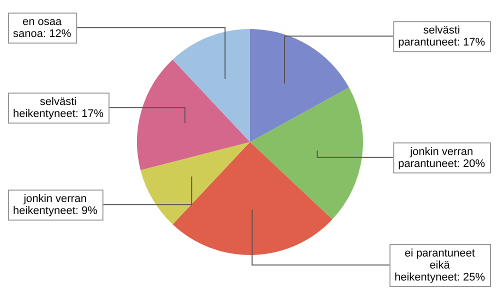 The width and height of the screenshot is (500, 300). I want to click on slice-label: en osaa sanoa: 12%, so click(42, 28).